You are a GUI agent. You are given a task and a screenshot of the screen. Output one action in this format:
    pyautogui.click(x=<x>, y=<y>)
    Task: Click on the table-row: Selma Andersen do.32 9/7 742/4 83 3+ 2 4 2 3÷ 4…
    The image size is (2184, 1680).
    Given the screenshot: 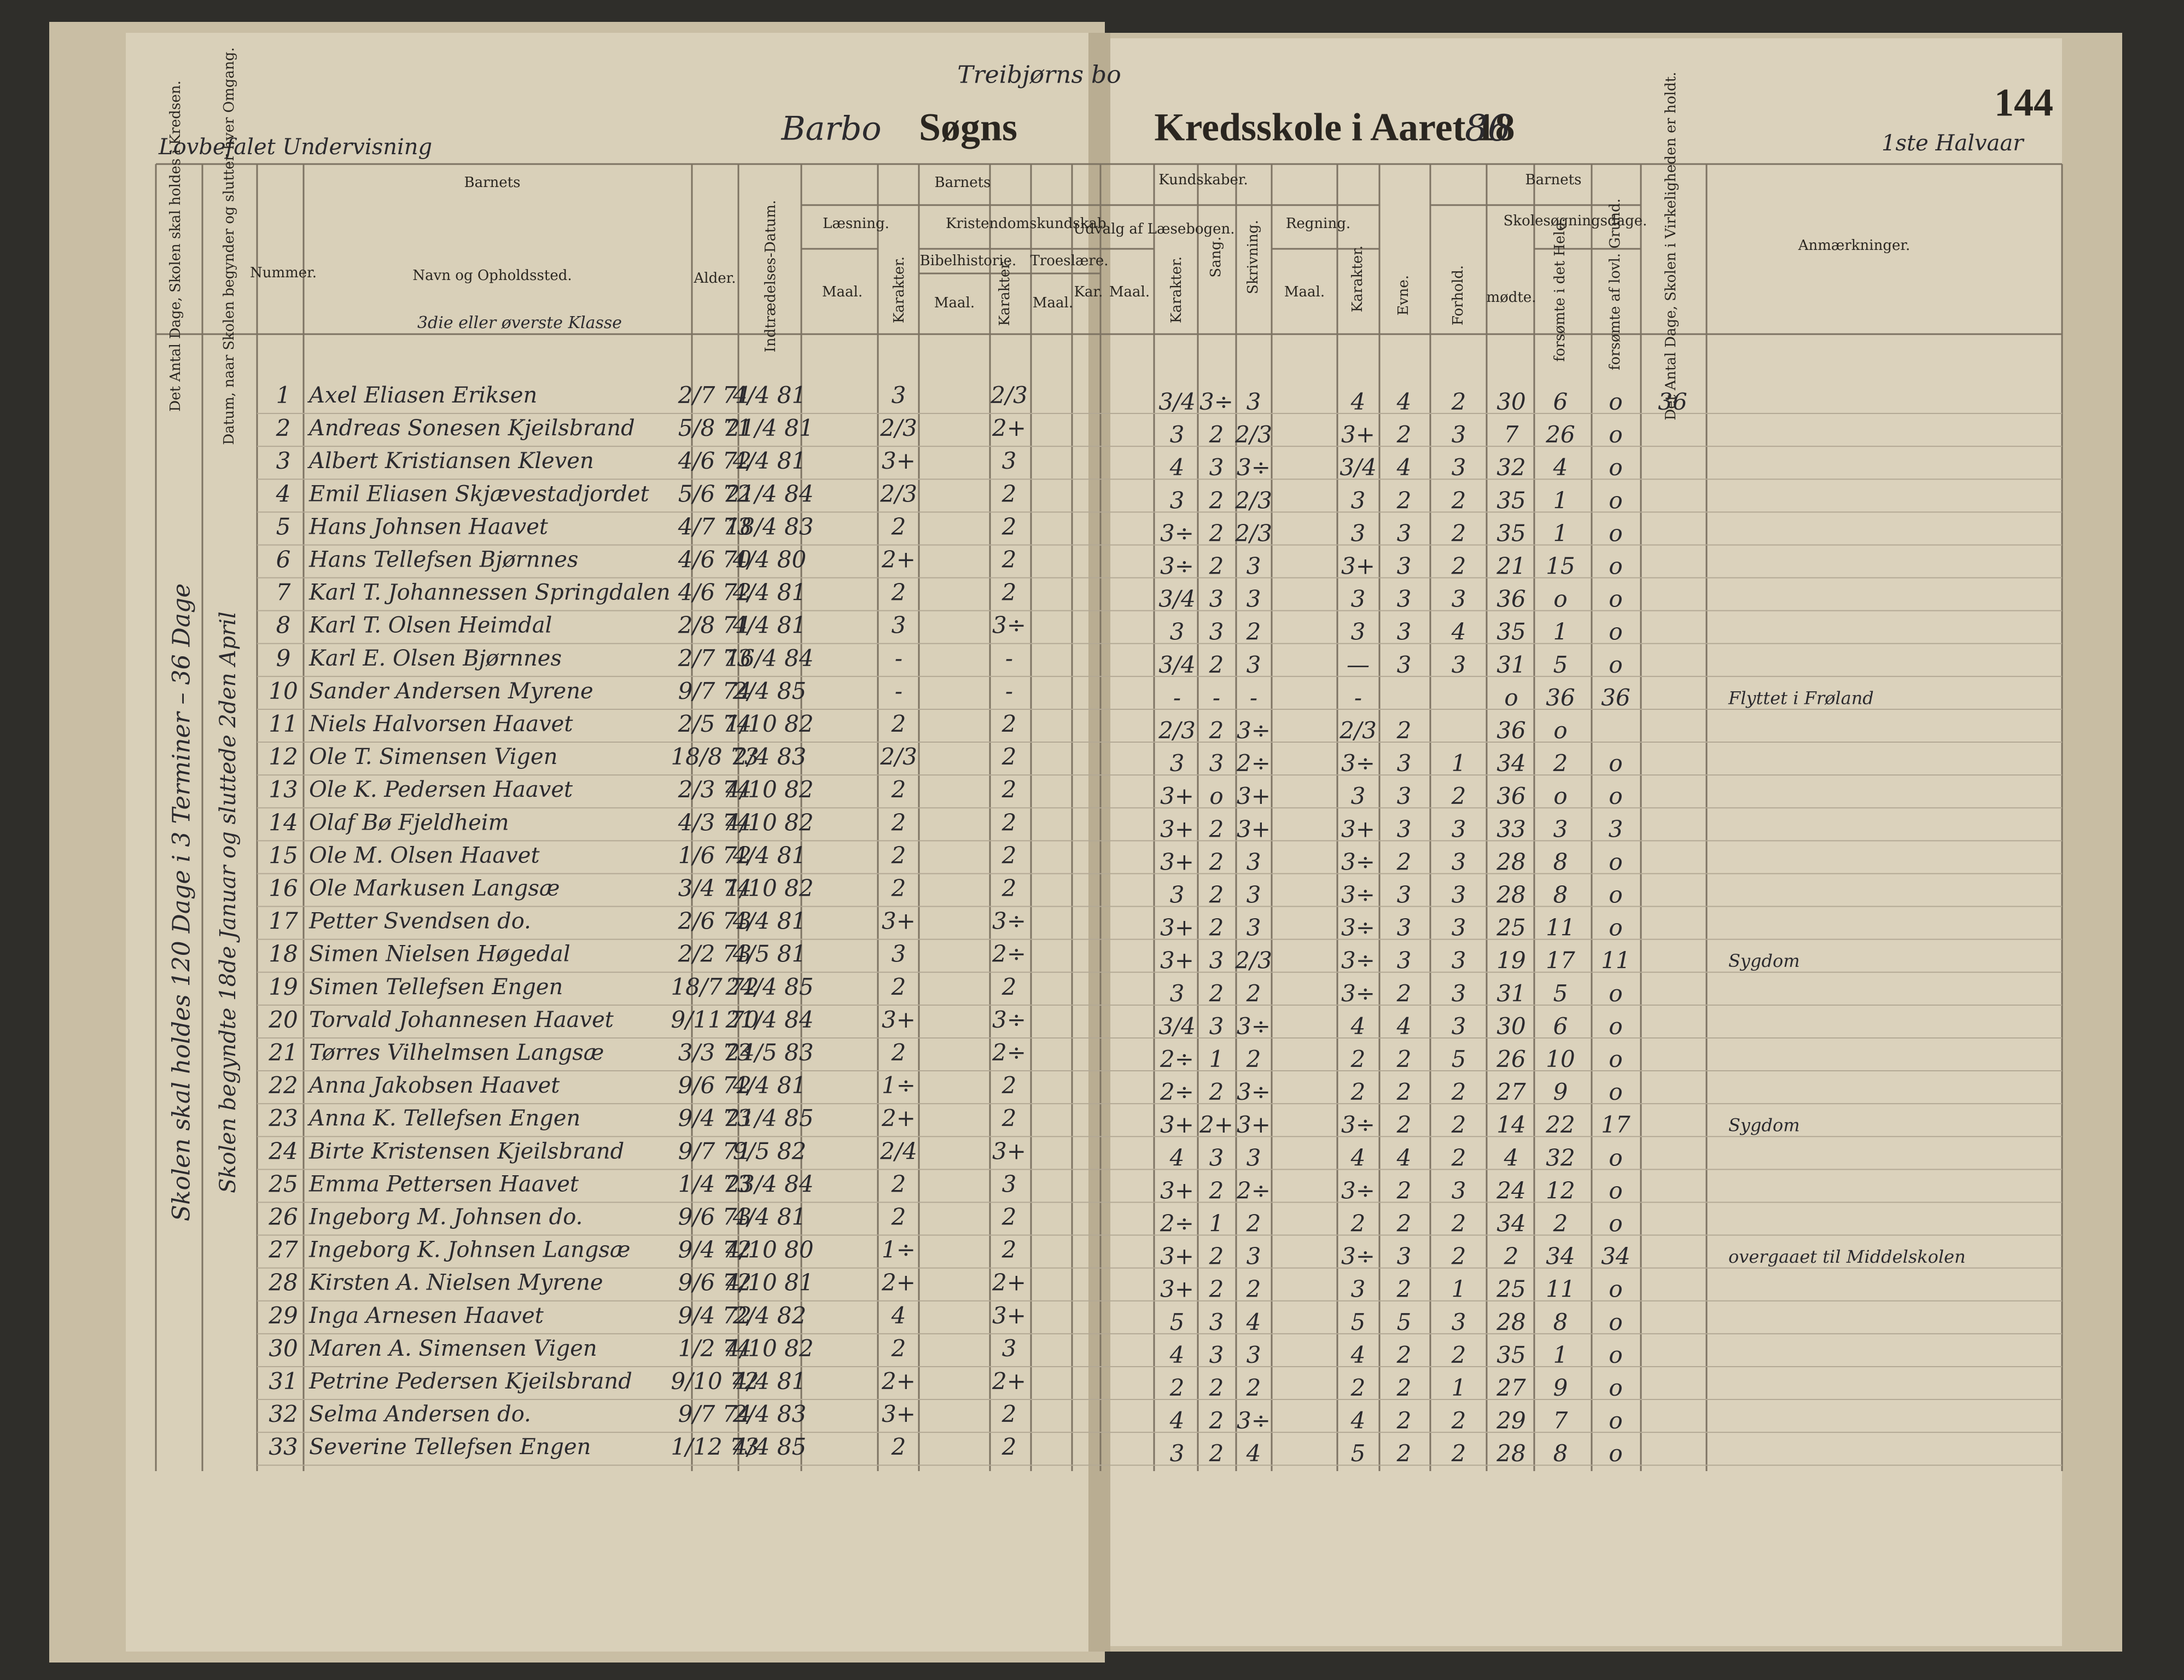 What is the action you would take?
    pyautogui.click(x=945, y=1417)
    